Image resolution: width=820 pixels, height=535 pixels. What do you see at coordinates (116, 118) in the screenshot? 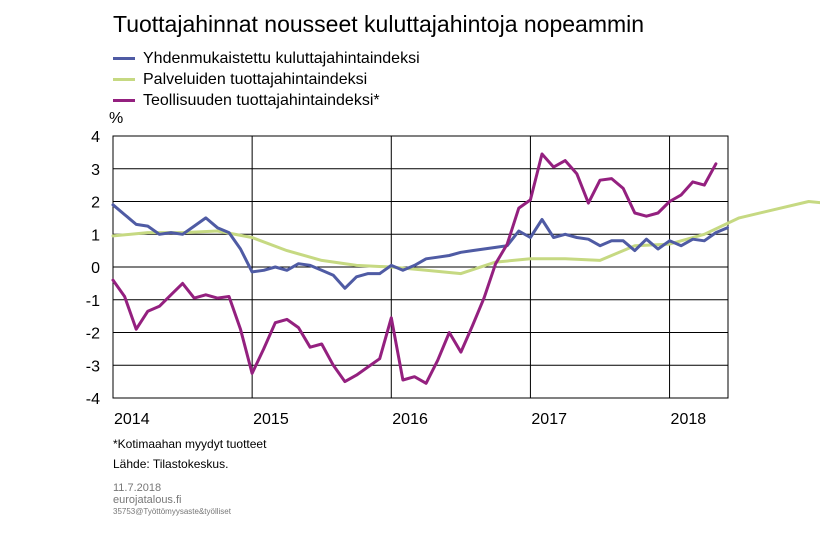
I see `y-axis-unit: %` at bounding box center [116, 118].